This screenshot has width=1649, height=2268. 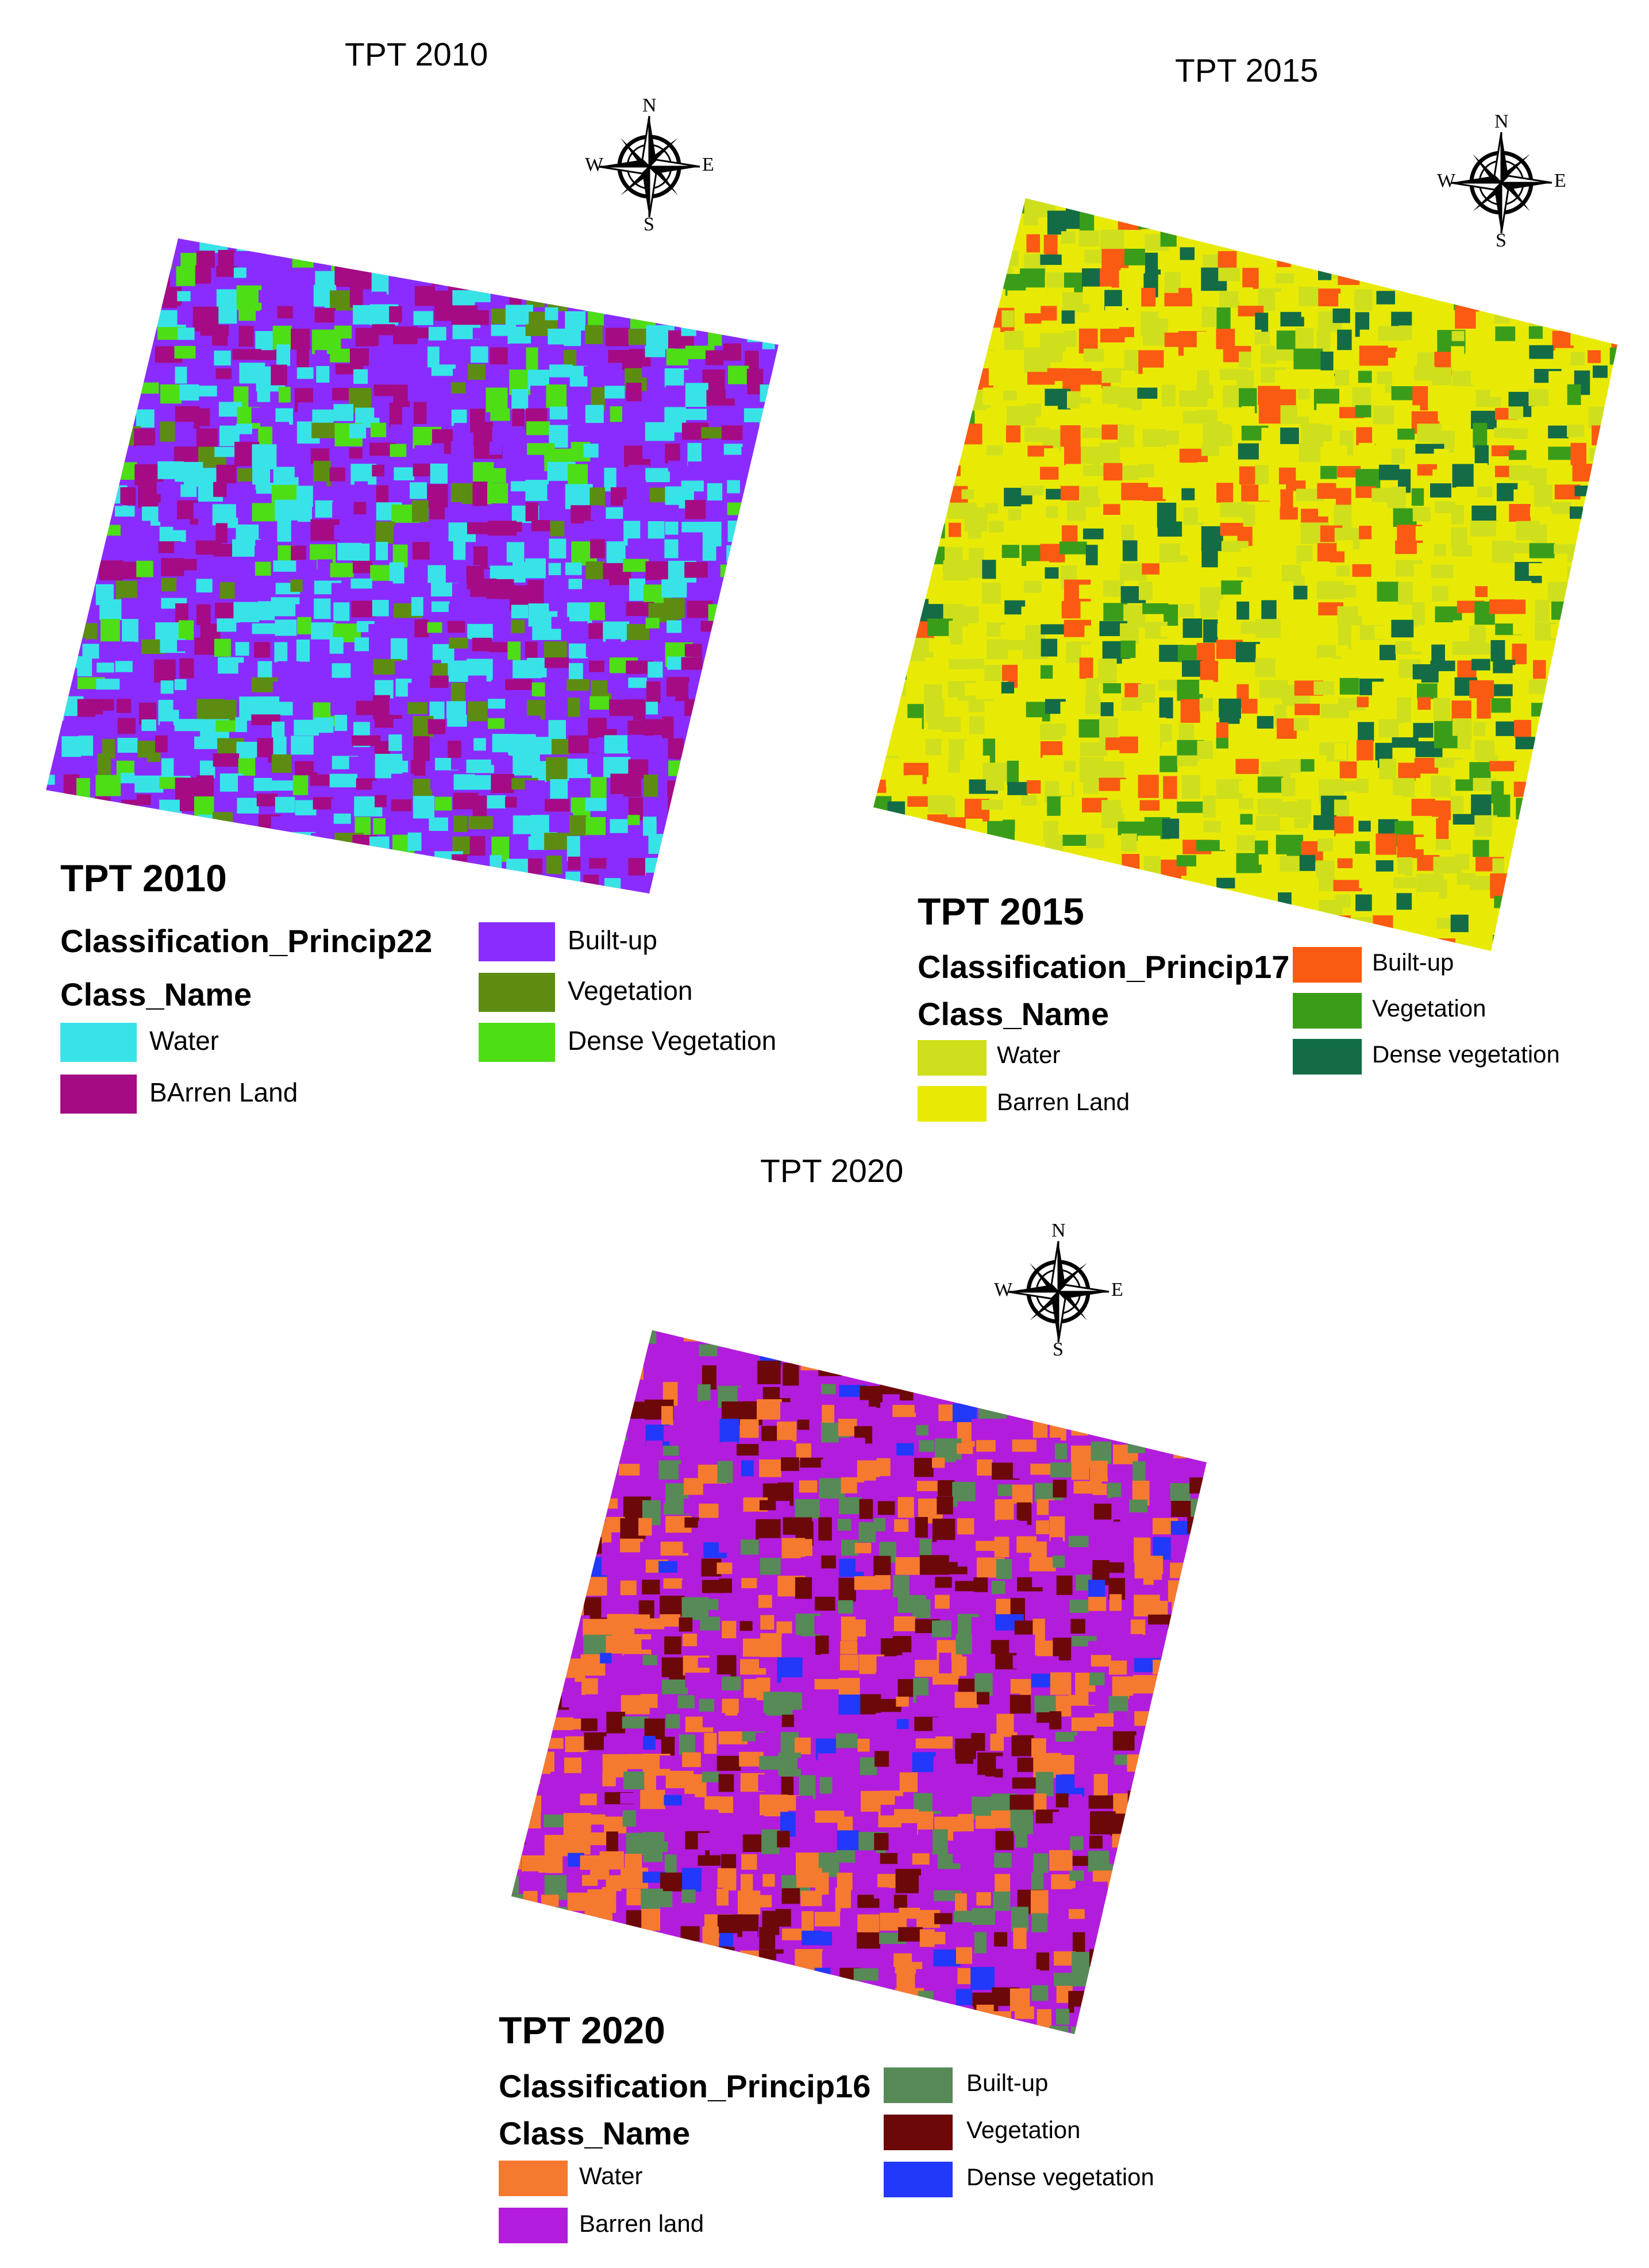 I want to click on compass-w-label: W, so click(x=1446, y=181).